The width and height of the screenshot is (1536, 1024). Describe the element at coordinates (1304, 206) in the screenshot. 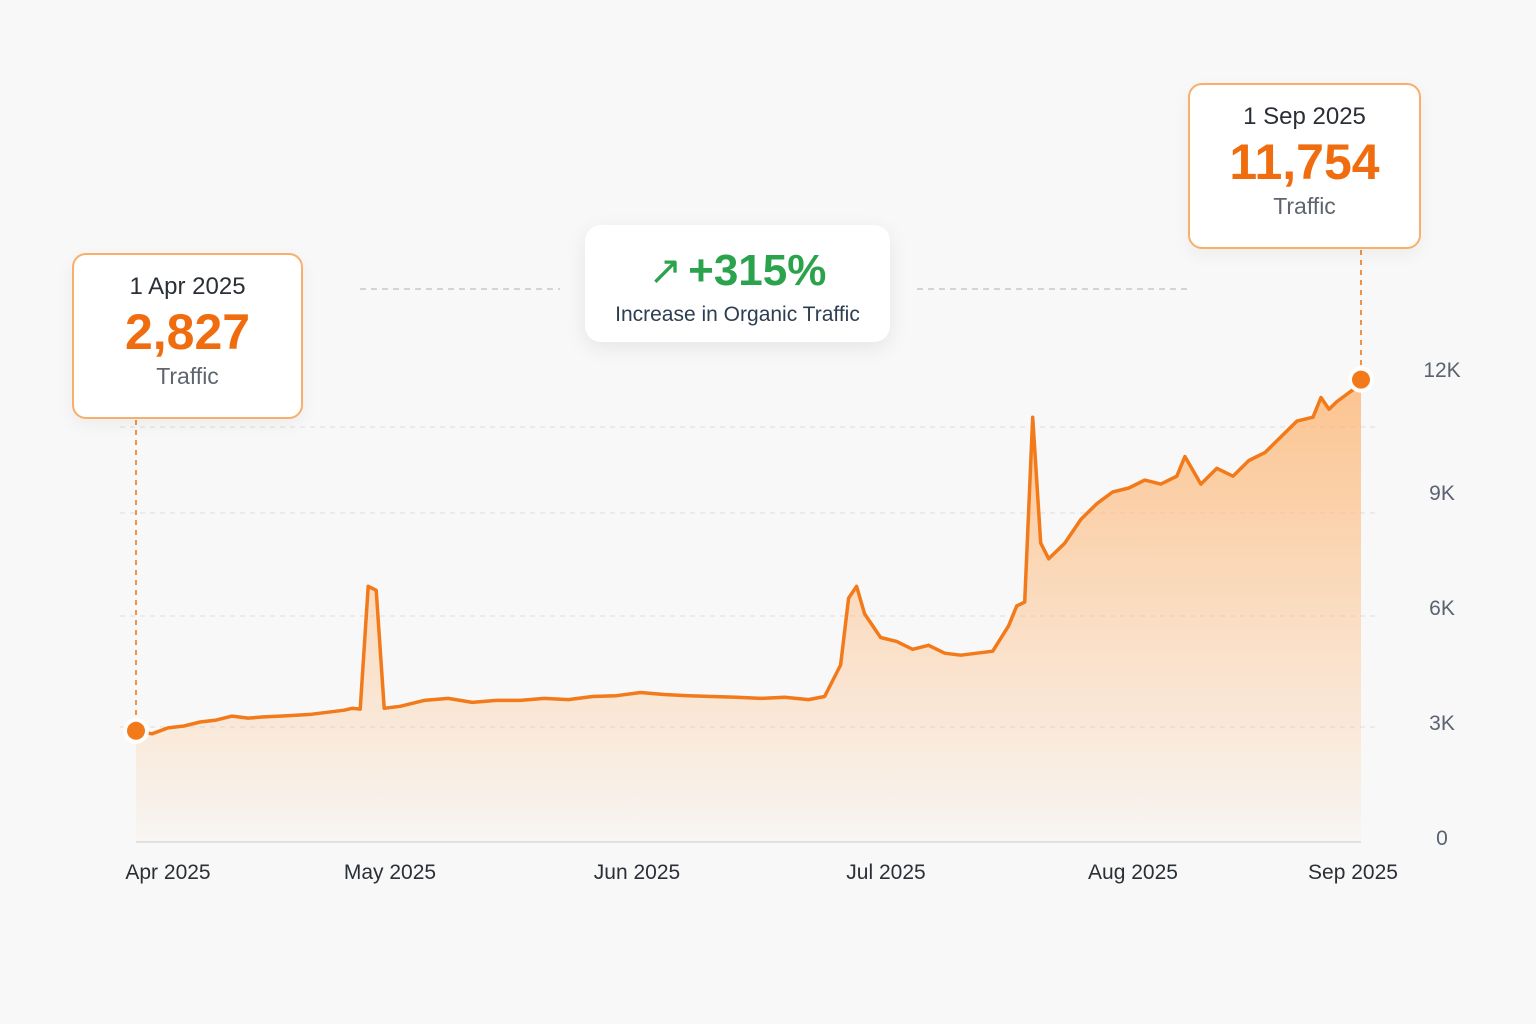

I see `end-traffic-label: Traffic` at that location.